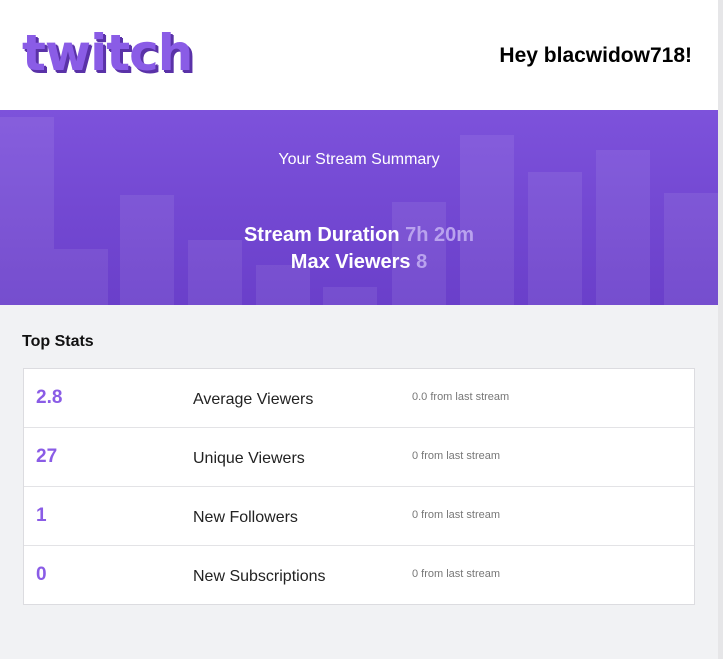 This screenshot has width=723, height=659. Describe the element at coordinates (58, 341) in the screenshot. I see `section-title: Top Stats` at that location.